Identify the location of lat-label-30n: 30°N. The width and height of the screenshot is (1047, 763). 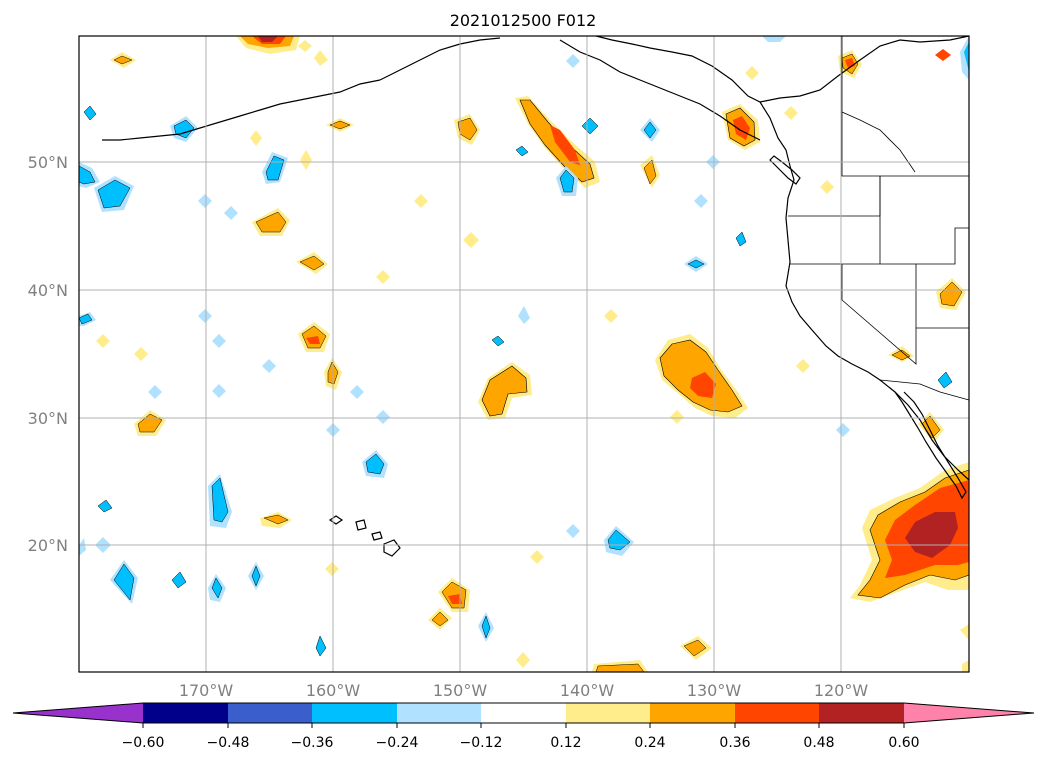
(48, 418).